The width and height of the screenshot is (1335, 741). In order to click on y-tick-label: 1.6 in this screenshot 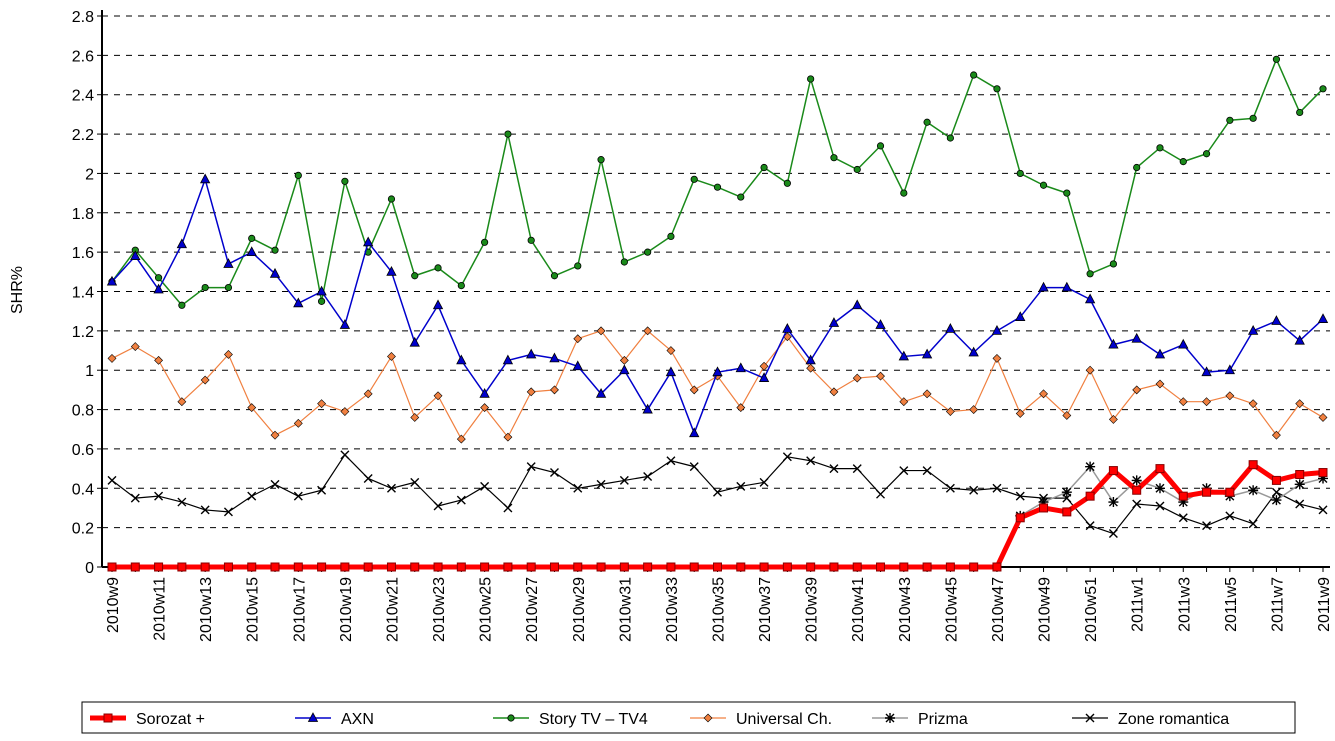, I will do `click(83, 253)`.